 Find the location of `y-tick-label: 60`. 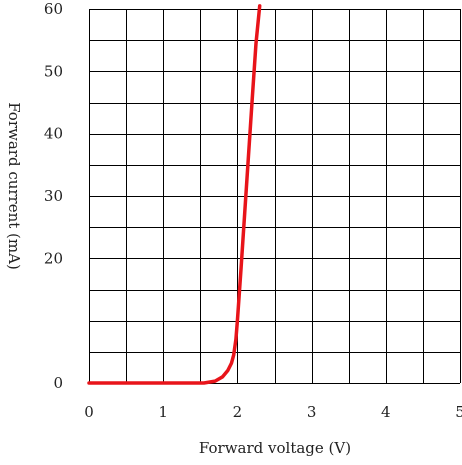

y-tick-label: 60 is located at coordinates (53, 9).